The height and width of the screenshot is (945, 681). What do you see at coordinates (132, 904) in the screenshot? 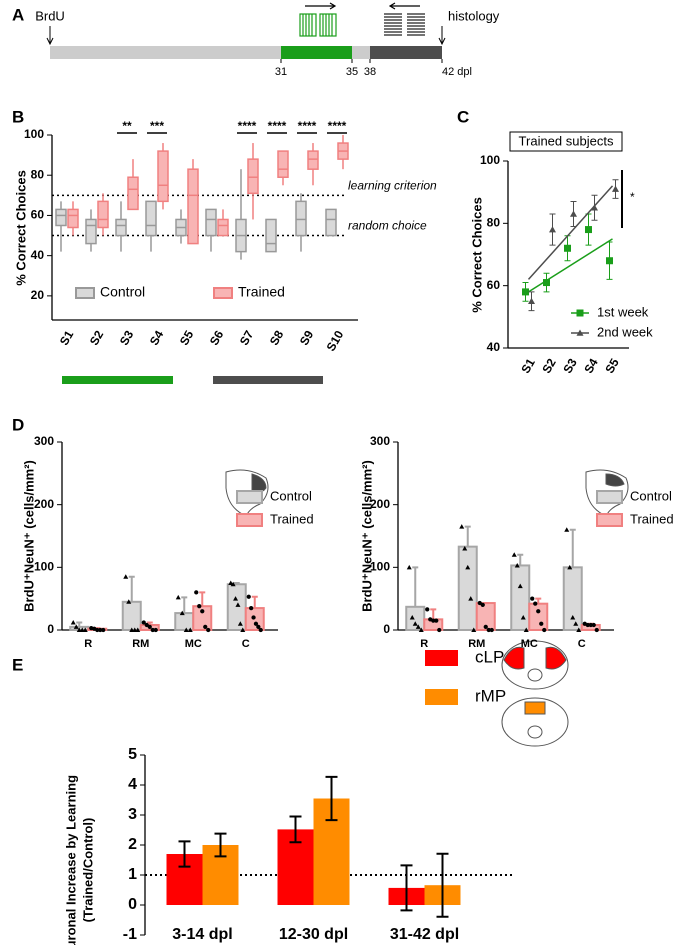
I see `y-tick-label: 0` at bounding box center [132, 904].